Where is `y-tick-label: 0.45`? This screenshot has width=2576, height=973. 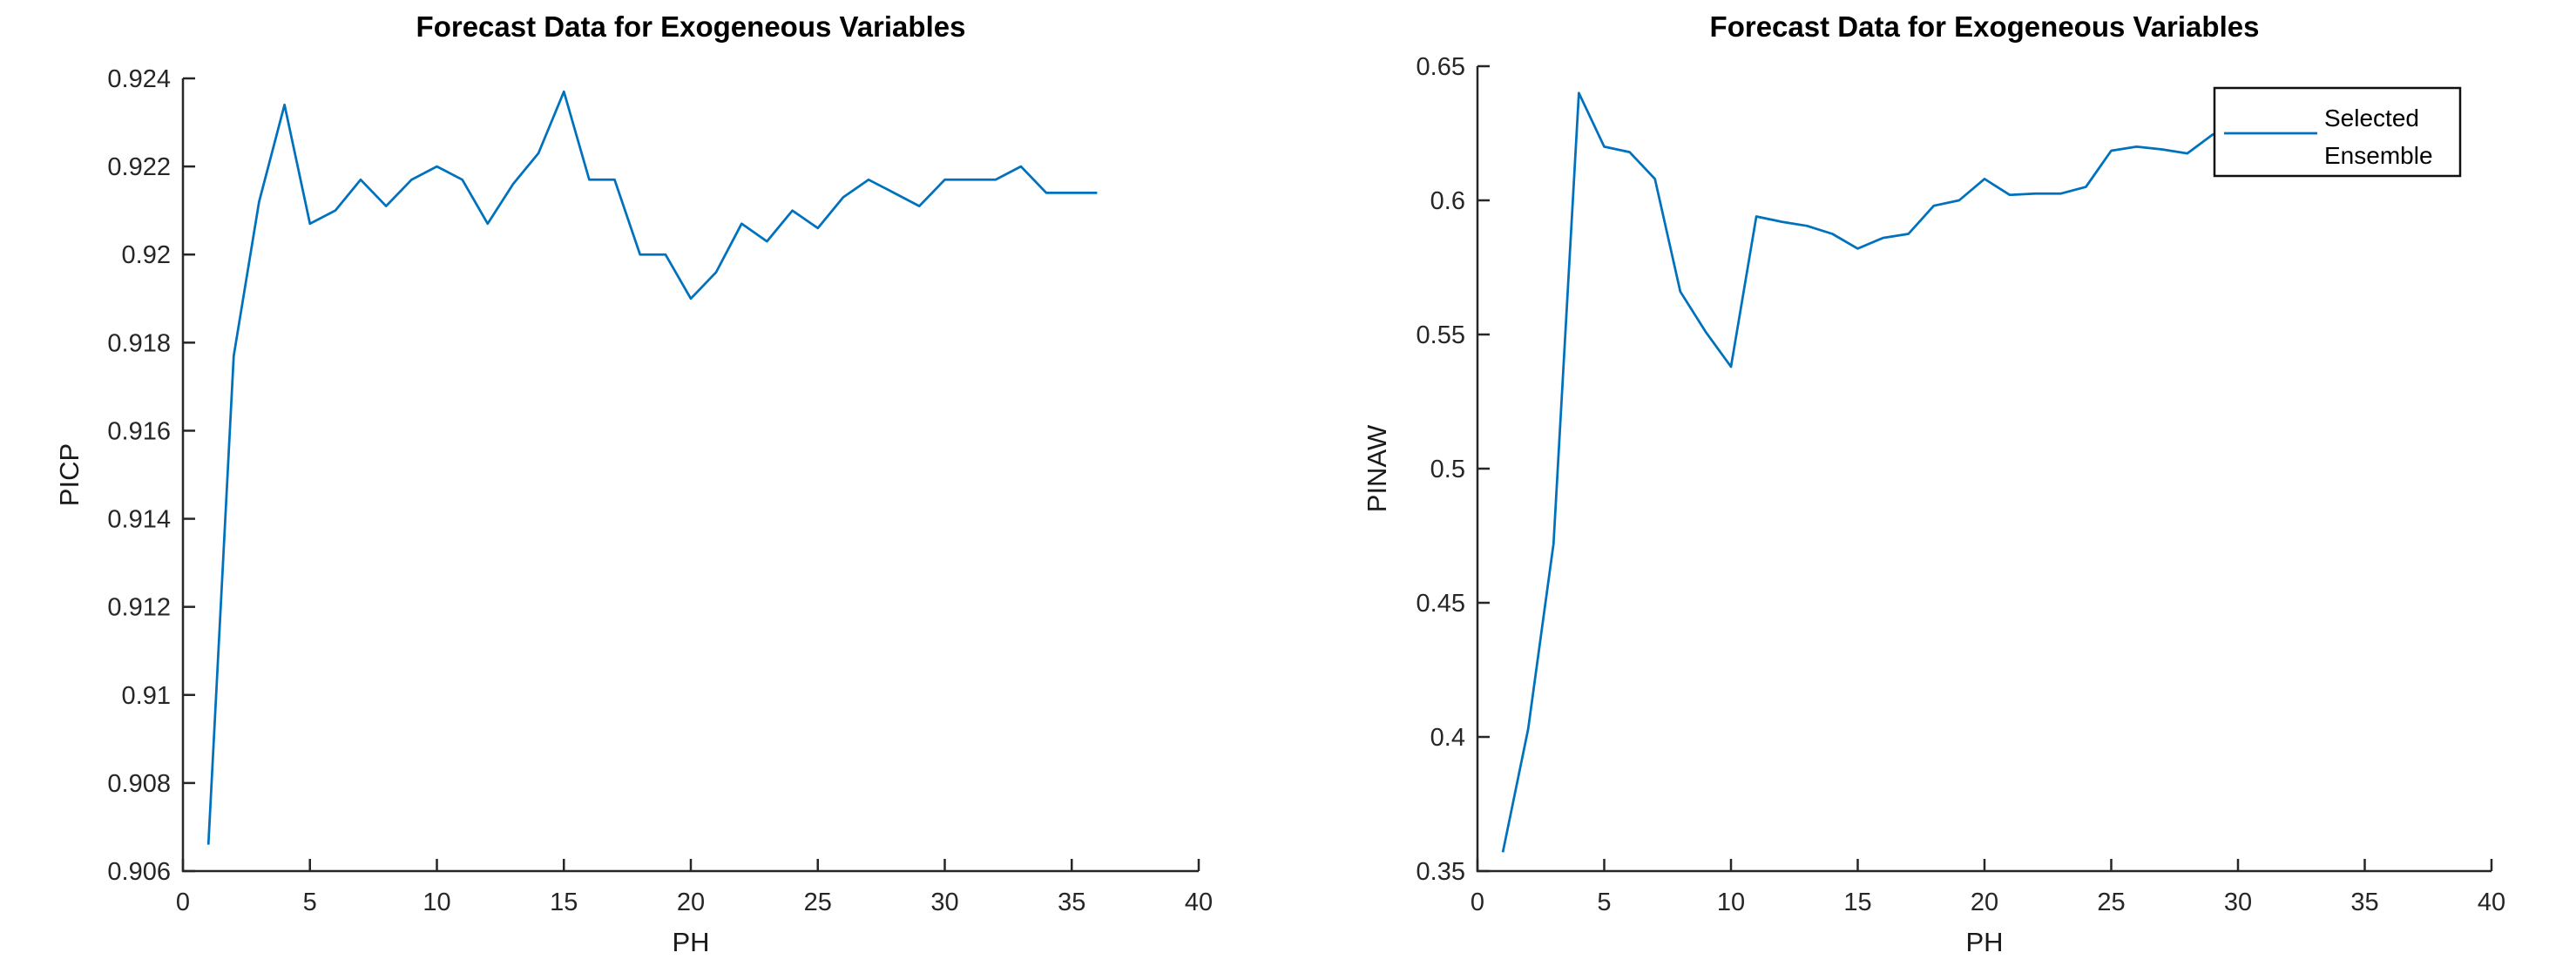 y-tick-label: 0.45 is located at coordinates (1440, 604).